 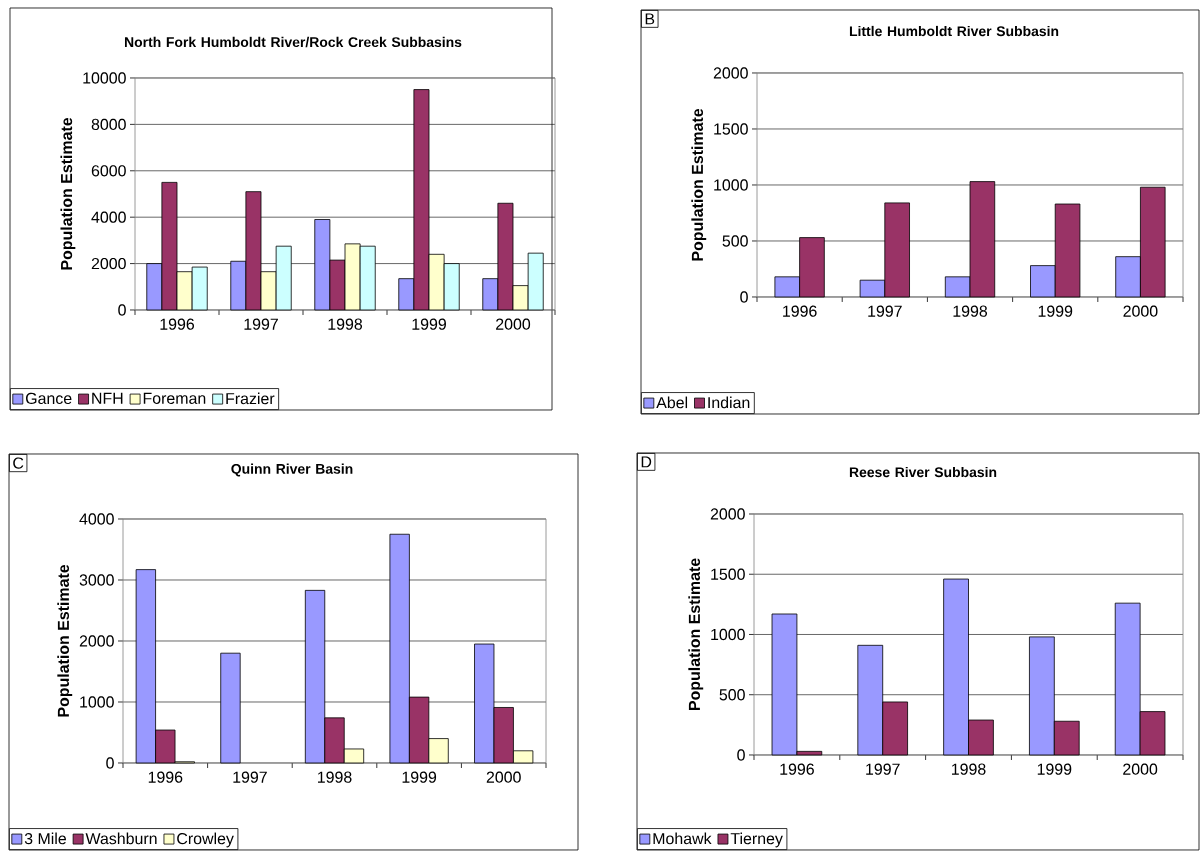 What do you see at coordinates (650, 19) in the screenshot?
I see `text: B` at bounding box center [650, 19].